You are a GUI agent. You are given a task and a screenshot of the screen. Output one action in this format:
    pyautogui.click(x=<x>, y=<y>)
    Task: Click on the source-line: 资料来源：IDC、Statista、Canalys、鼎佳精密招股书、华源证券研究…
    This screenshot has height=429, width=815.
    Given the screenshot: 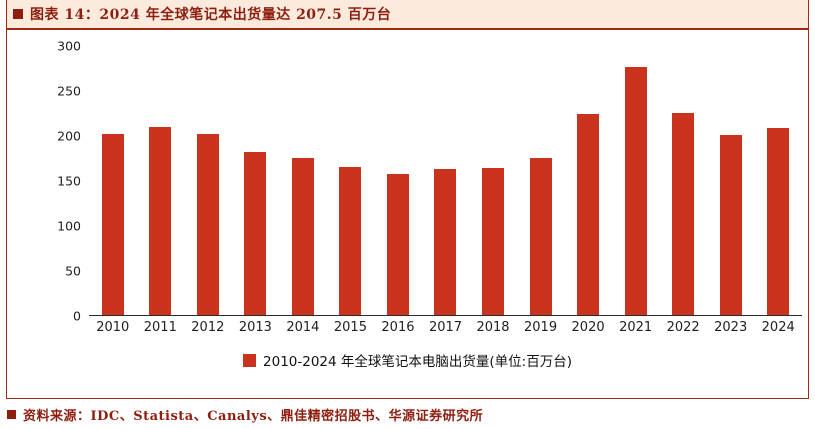 What is the action you would take?
    pyautogui.click(x=407, y=414)
    